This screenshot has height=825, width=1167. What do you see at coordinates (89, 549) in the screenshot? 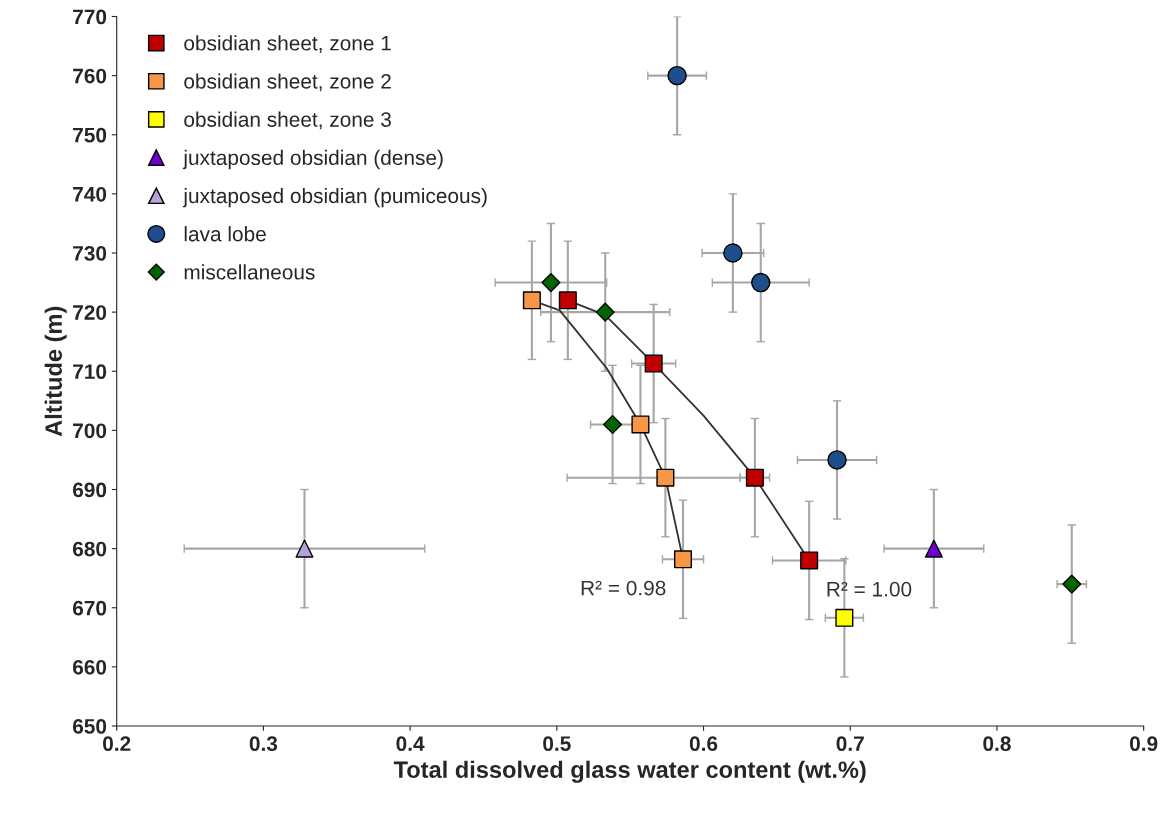
I see `y-tick-label: 680` at bounding box center [89, 549].